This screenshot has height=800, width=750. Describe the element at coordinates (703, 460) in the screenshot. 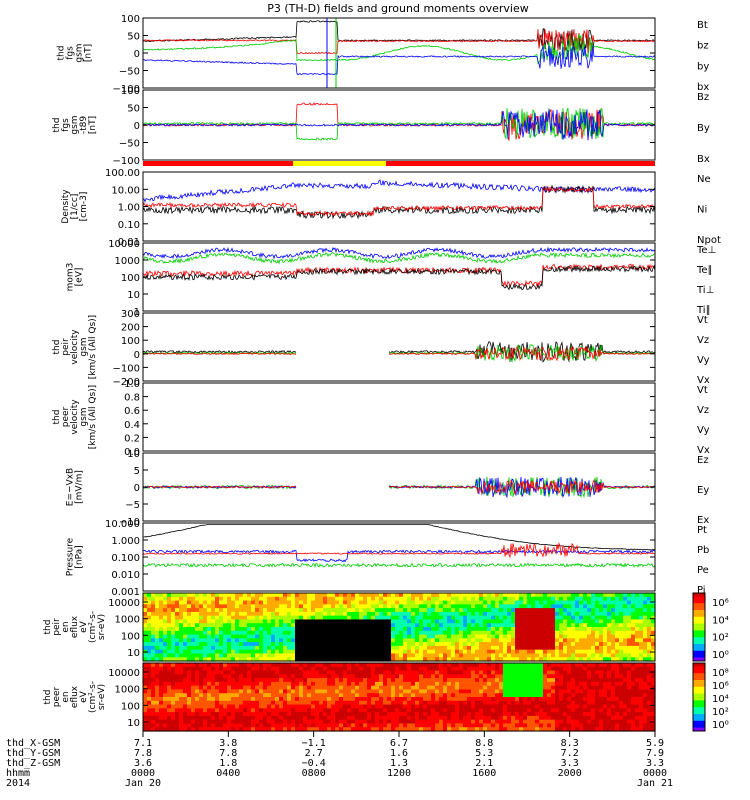

I see `legend-entry: Ez` at that location.